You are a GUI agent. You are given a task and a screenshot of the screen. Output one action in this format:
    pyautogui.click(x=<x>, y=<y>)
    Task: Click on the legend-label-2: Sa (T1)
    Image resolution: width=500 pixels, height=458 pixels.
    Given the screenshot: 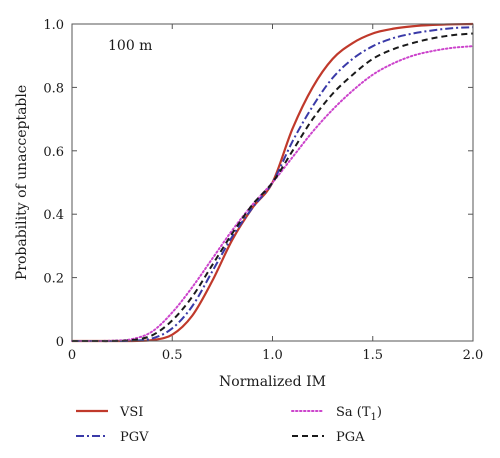 What is the action you would take?
    pyautogui.click(x=359, y=414)
    